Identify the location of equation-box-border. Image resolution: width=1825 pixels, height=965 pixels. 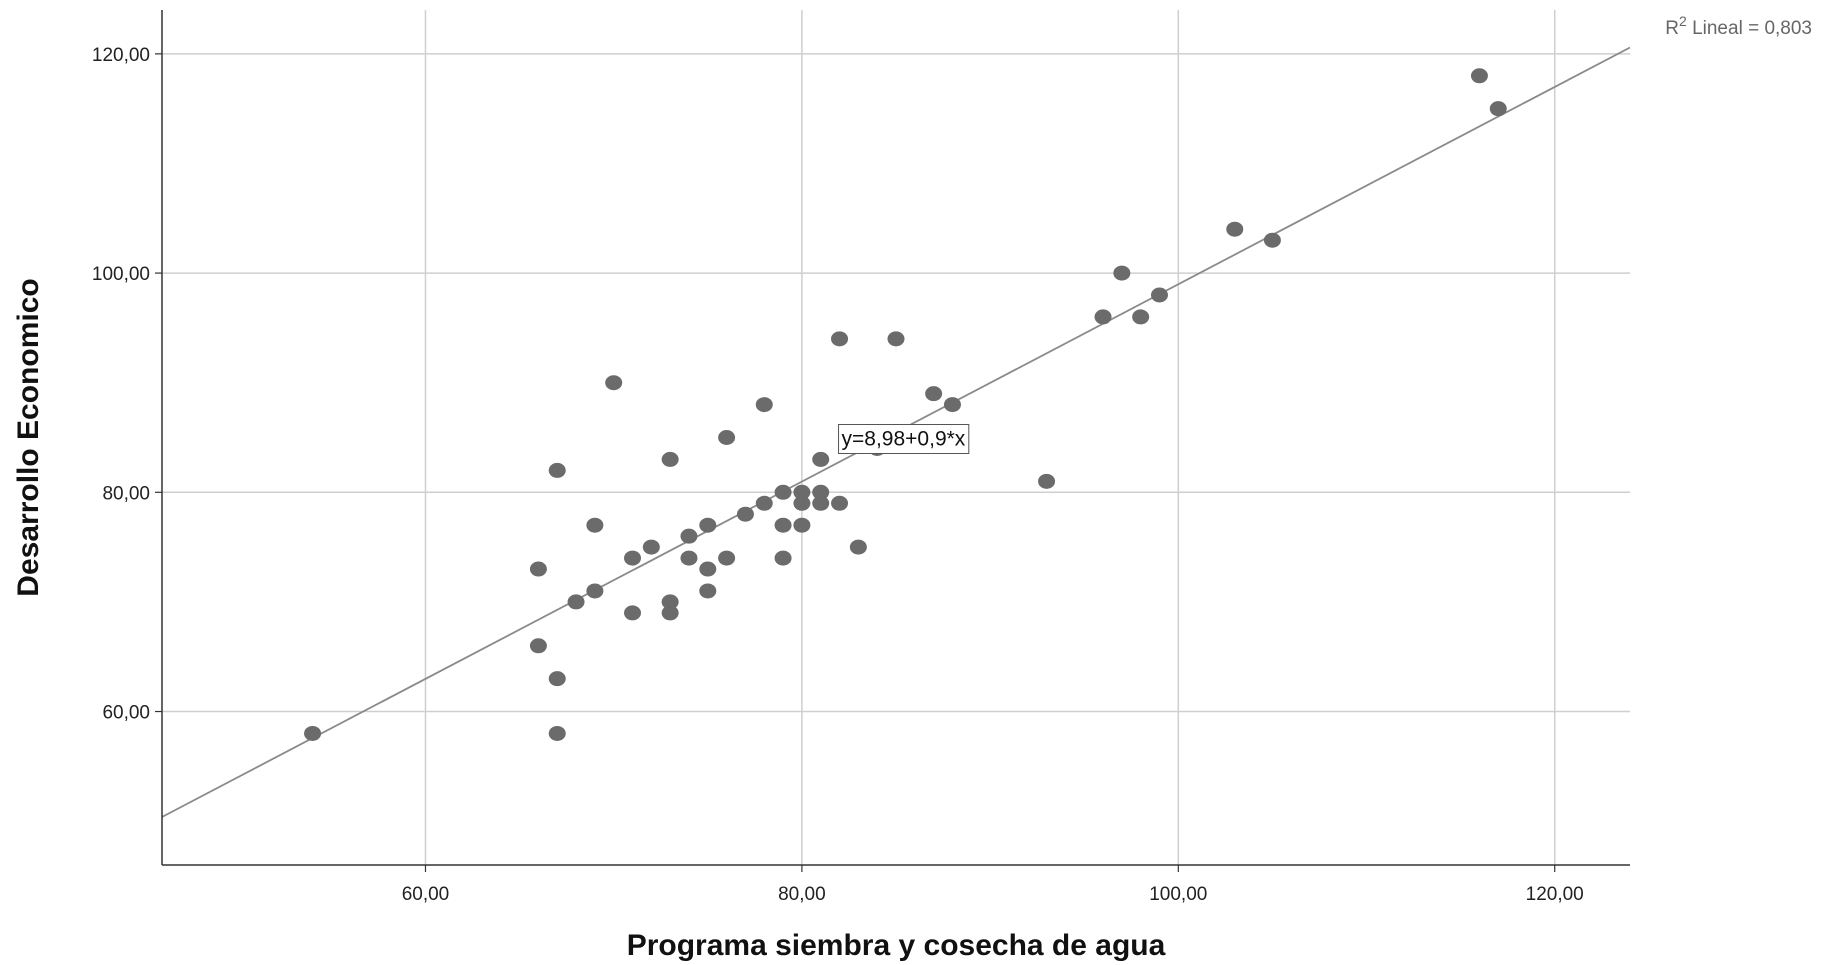
(904, 439).